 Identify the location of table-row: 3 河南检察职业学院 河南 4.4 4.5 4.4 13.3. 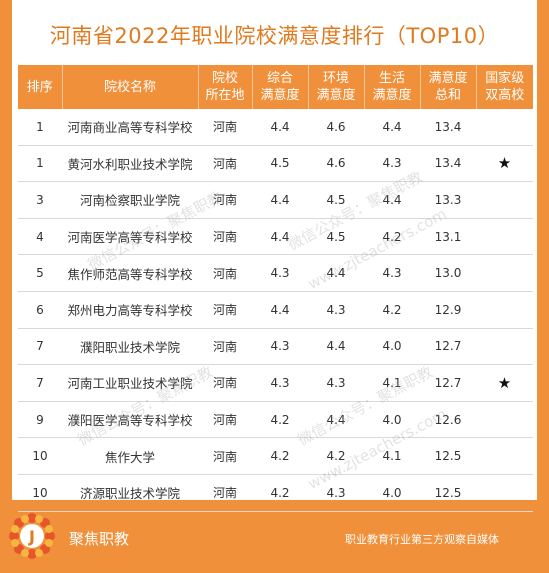
(275, 200).